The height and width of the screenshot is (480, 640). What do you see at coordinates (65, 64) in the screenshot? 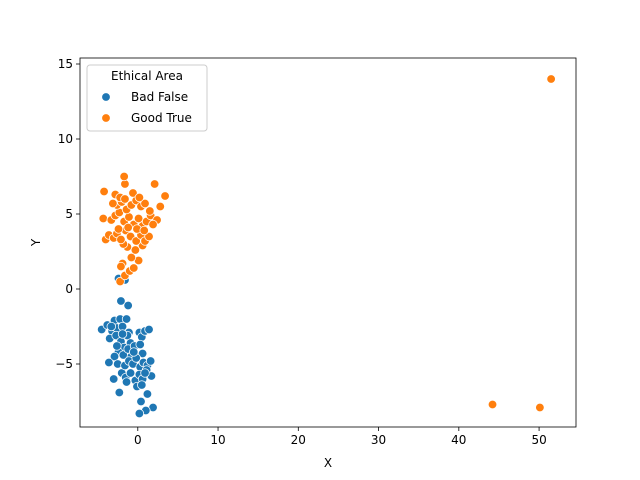
I see `y-tick-label: 15` at bounding box center [65, 64].